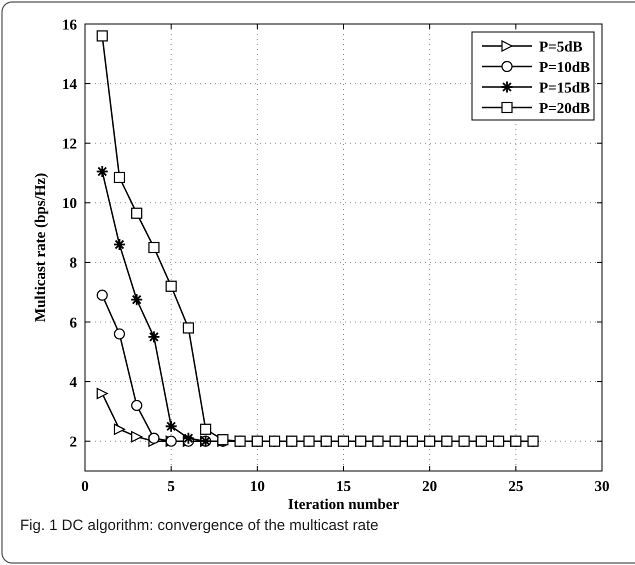 The height and width of the screenshot is (565, 635). What do you see at coordinates (516, 487) in the screenshot?
I see `x-tick-label: 25` at bounding box center [516, 487].